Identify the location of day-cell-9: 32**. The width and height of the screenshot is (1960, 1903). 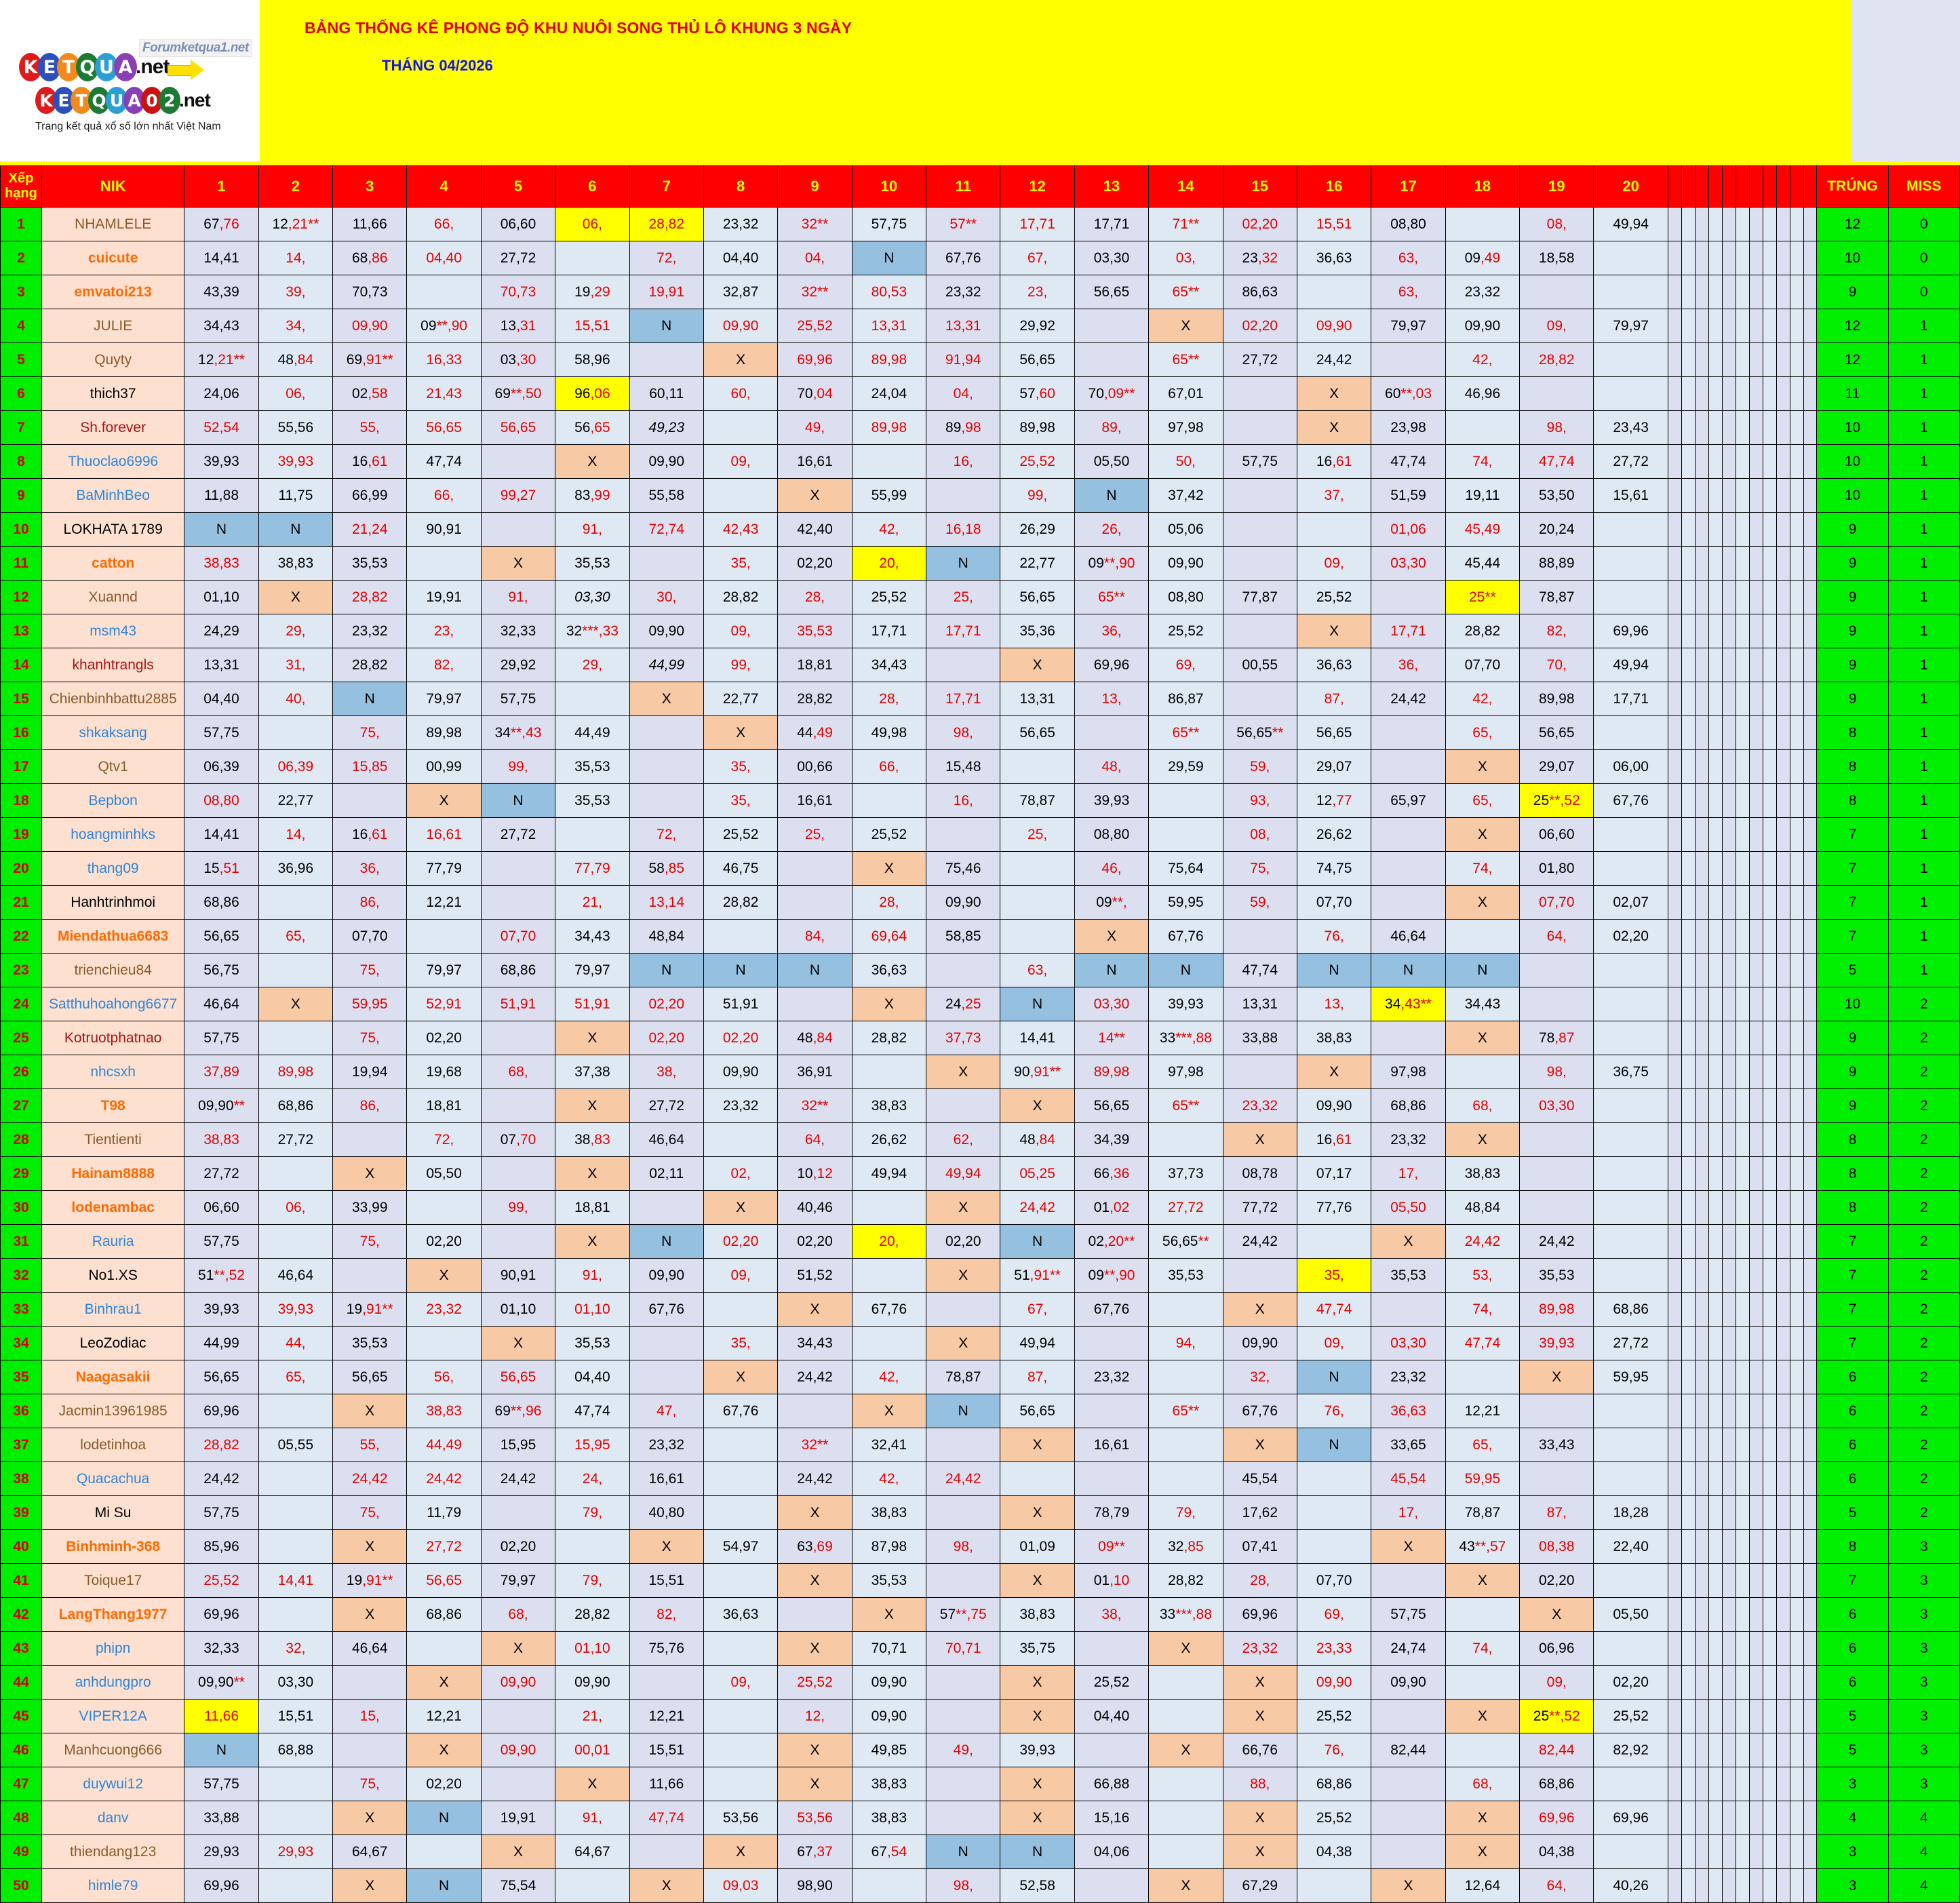
(814, 224).